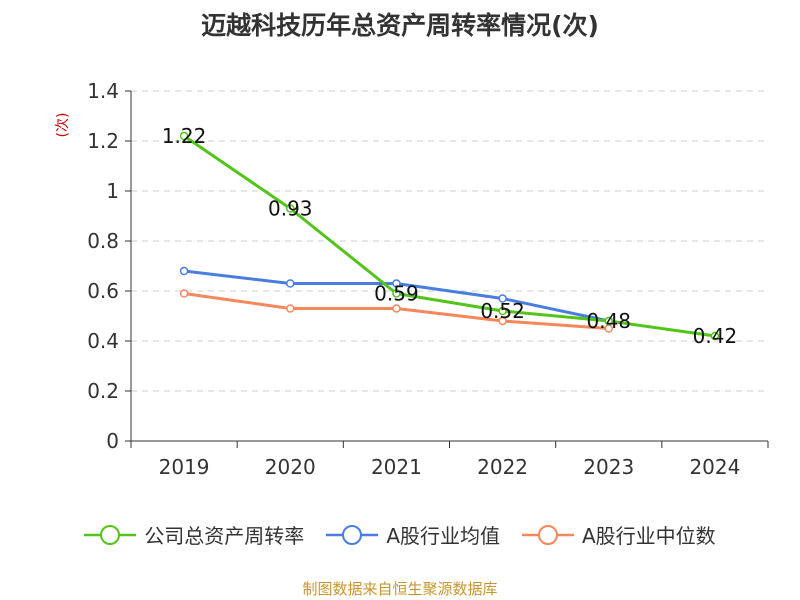 The image size is (800, 600). Describe the element at coordinates (608, 467) in the screenshot. I see `x-tick-label: 2023` at that location.